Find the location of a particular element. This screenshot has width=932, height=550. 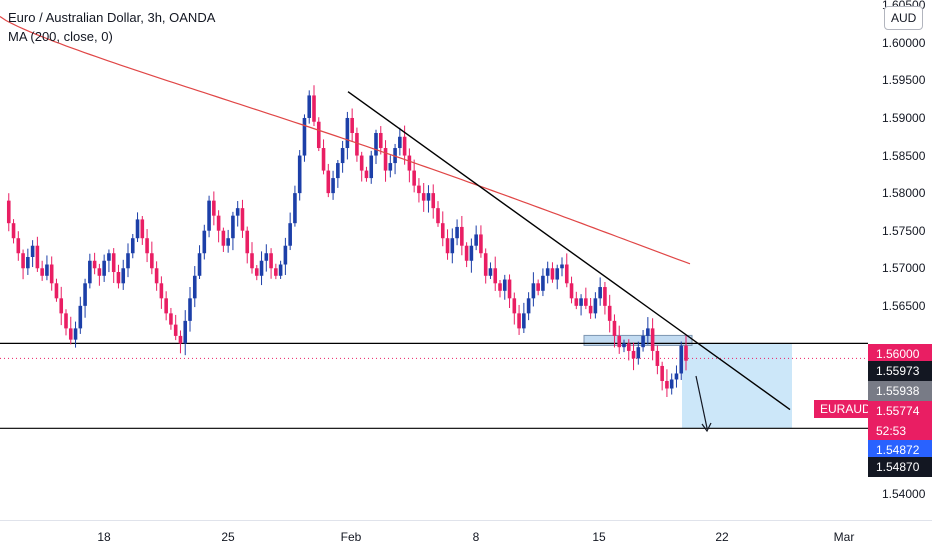

time-axis: 18 25 Feb 8 15 22 Mar is located at coordinates (466, 535).